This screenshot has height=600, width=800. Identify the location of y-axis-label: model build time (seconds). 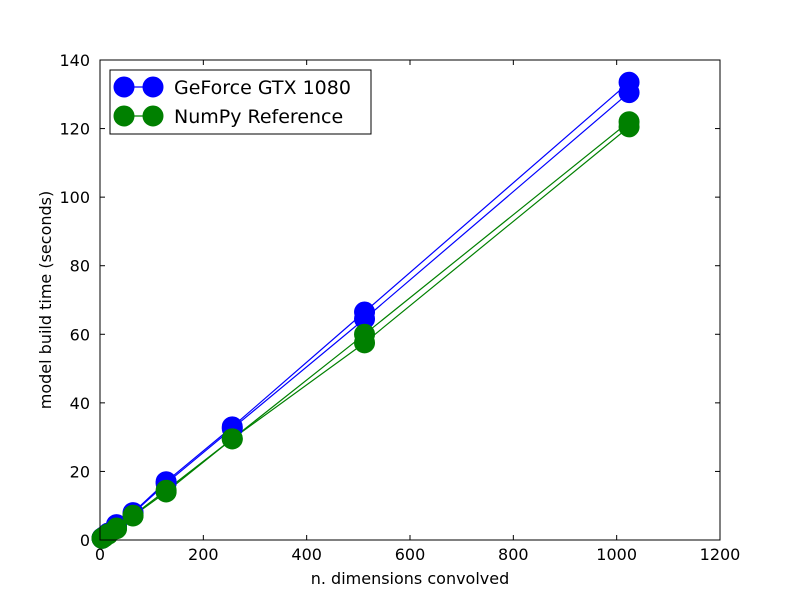
(45, 300).